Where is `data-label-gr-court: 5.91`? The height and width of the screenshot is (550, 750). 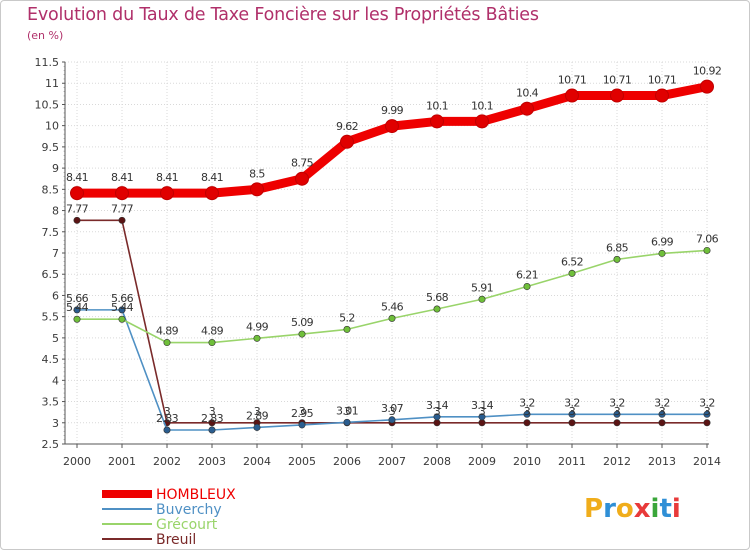 data-label-gr-court: 5.91 is located at coordinates (482, 287).